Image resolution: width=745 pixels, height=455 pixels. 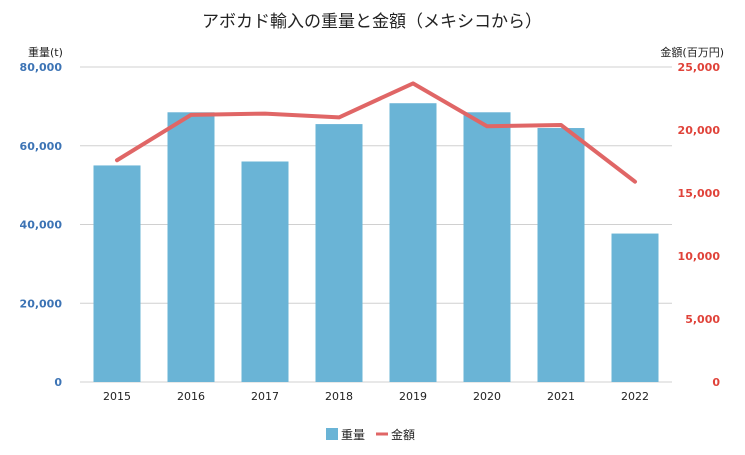 I want to click on right-tick-label: 10,000, so click(x=699, y=256).